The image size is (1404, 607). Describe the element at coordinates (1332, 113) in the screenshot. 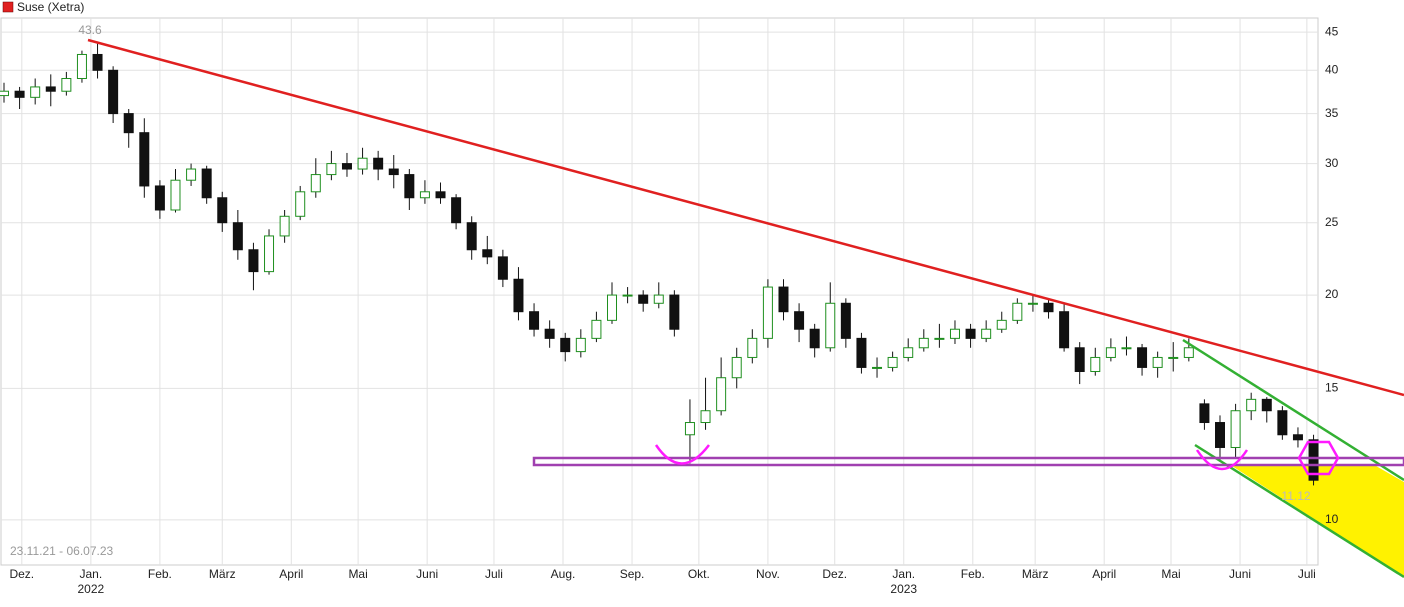

I see `y-tick-label: 35` at that location.